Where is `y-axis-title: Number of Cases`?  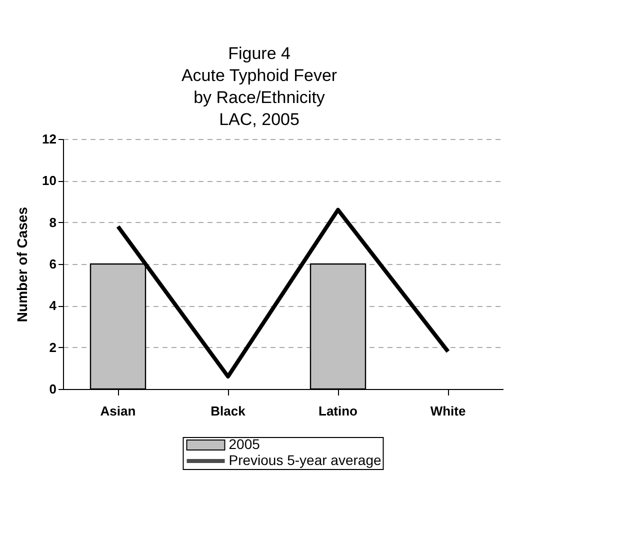 y-axis-title: Number of Cases is located at coordinates (22, 264).